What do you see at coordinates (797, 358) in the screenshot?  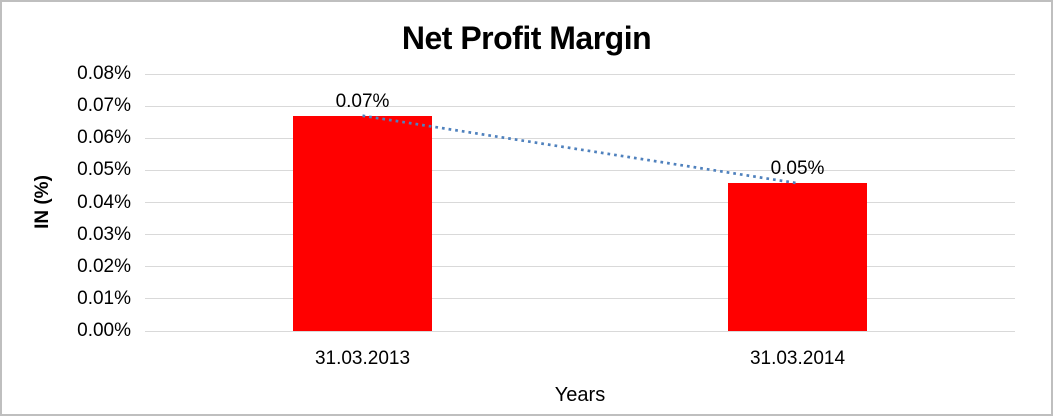 I see `x-tick-label: 31.03.2014` at bounding box center [797, 358].